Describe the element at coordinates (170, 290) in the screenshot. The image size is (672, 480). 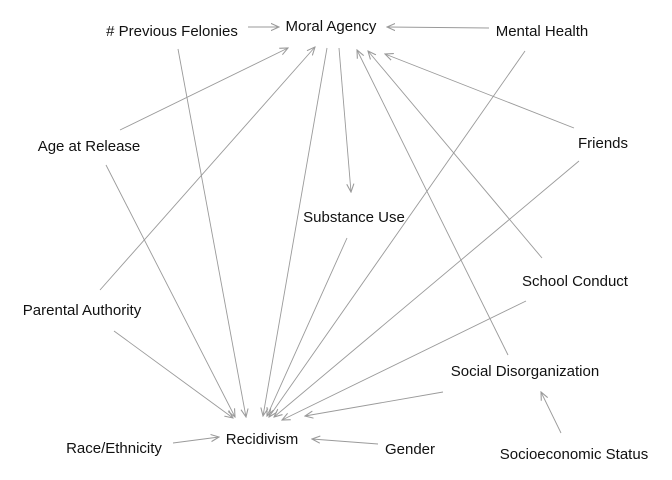
I see `edge-age-release-to-recidivism` at that location.